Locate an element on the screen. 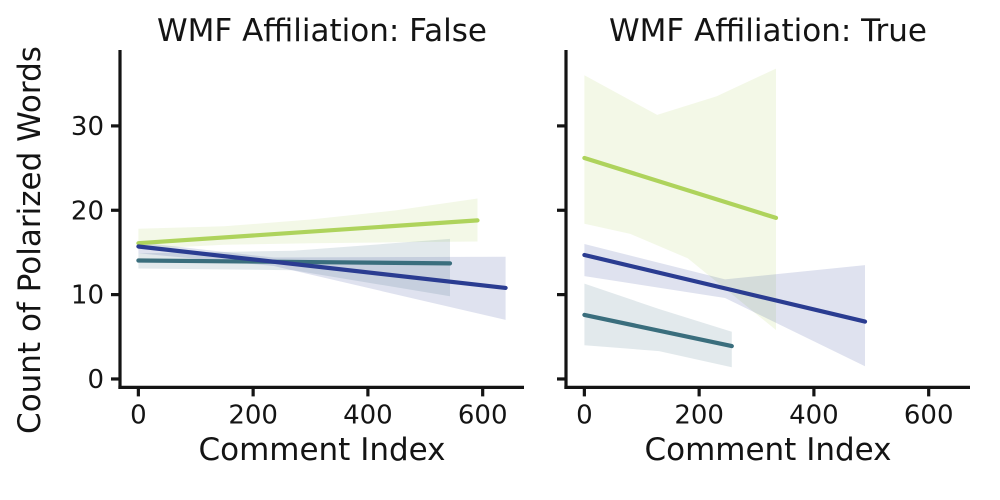  panel-0-navy-regression-line is located at coordinates (322, 267).